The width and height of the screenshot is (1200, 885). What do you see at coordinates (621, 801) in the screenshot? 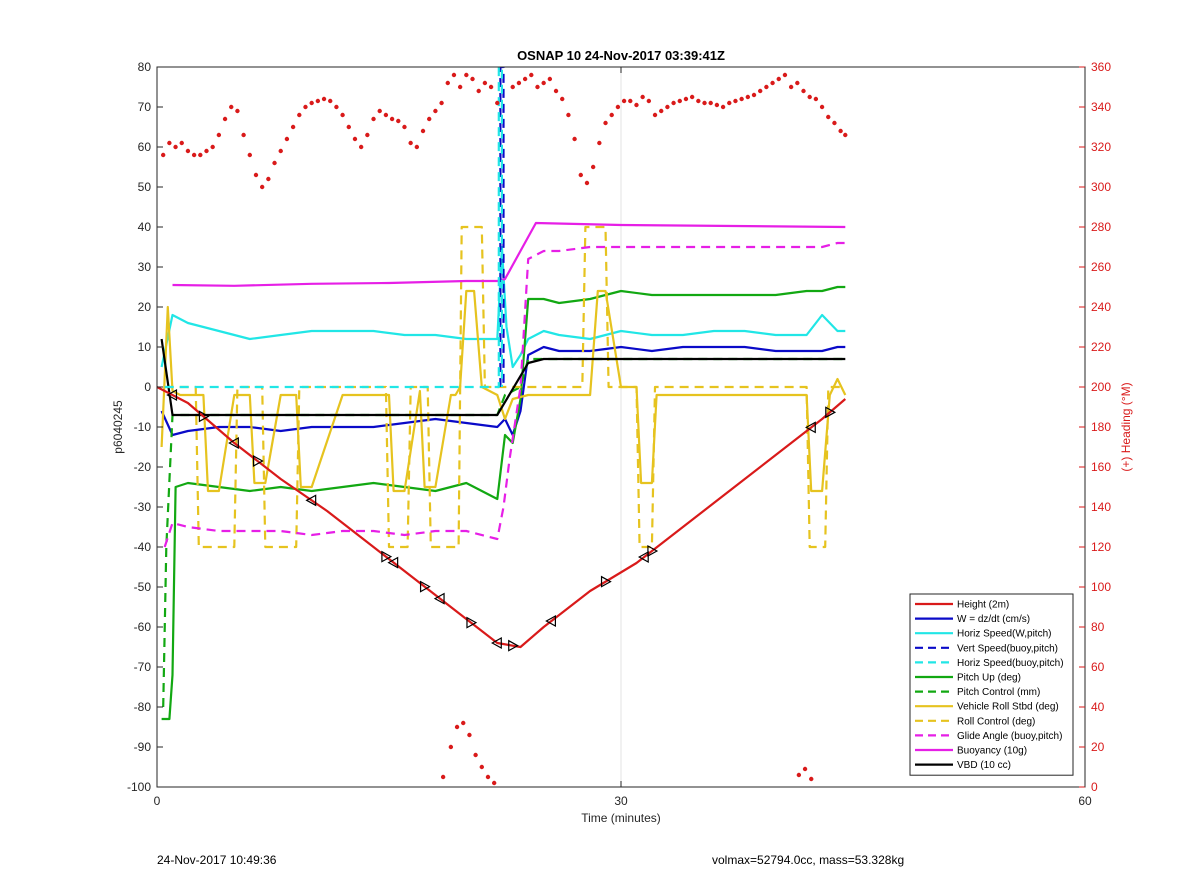
I see `x-tick-label: 30` at bounding box center [621, 801].